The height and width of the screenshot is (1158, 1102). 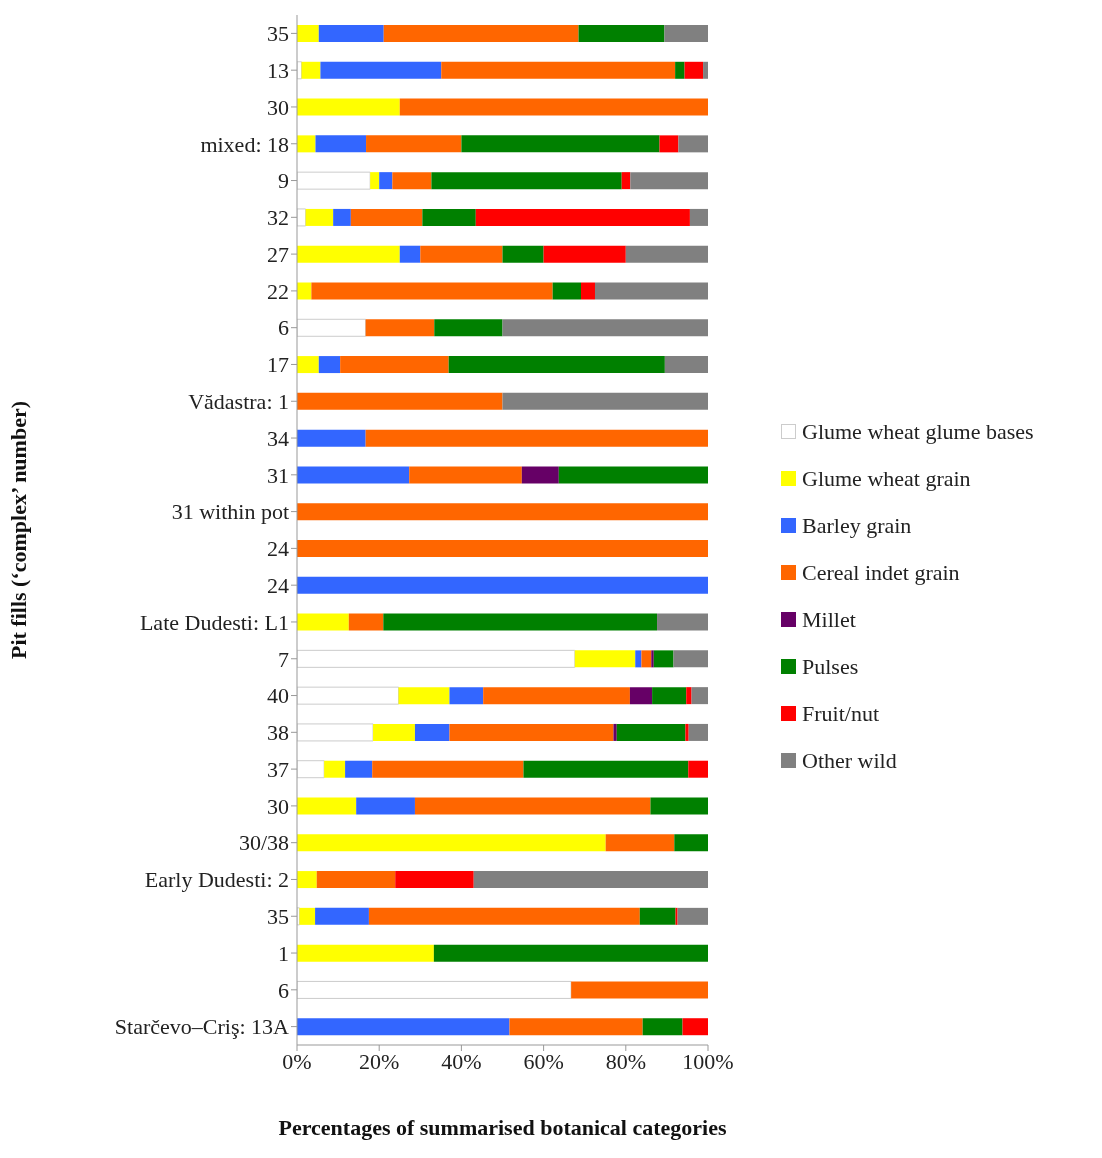 What do you see at coordinates (886, 478) in the screenshot?
I see `legend-label: Glume wheat grain` at bounding box center [886, 478].